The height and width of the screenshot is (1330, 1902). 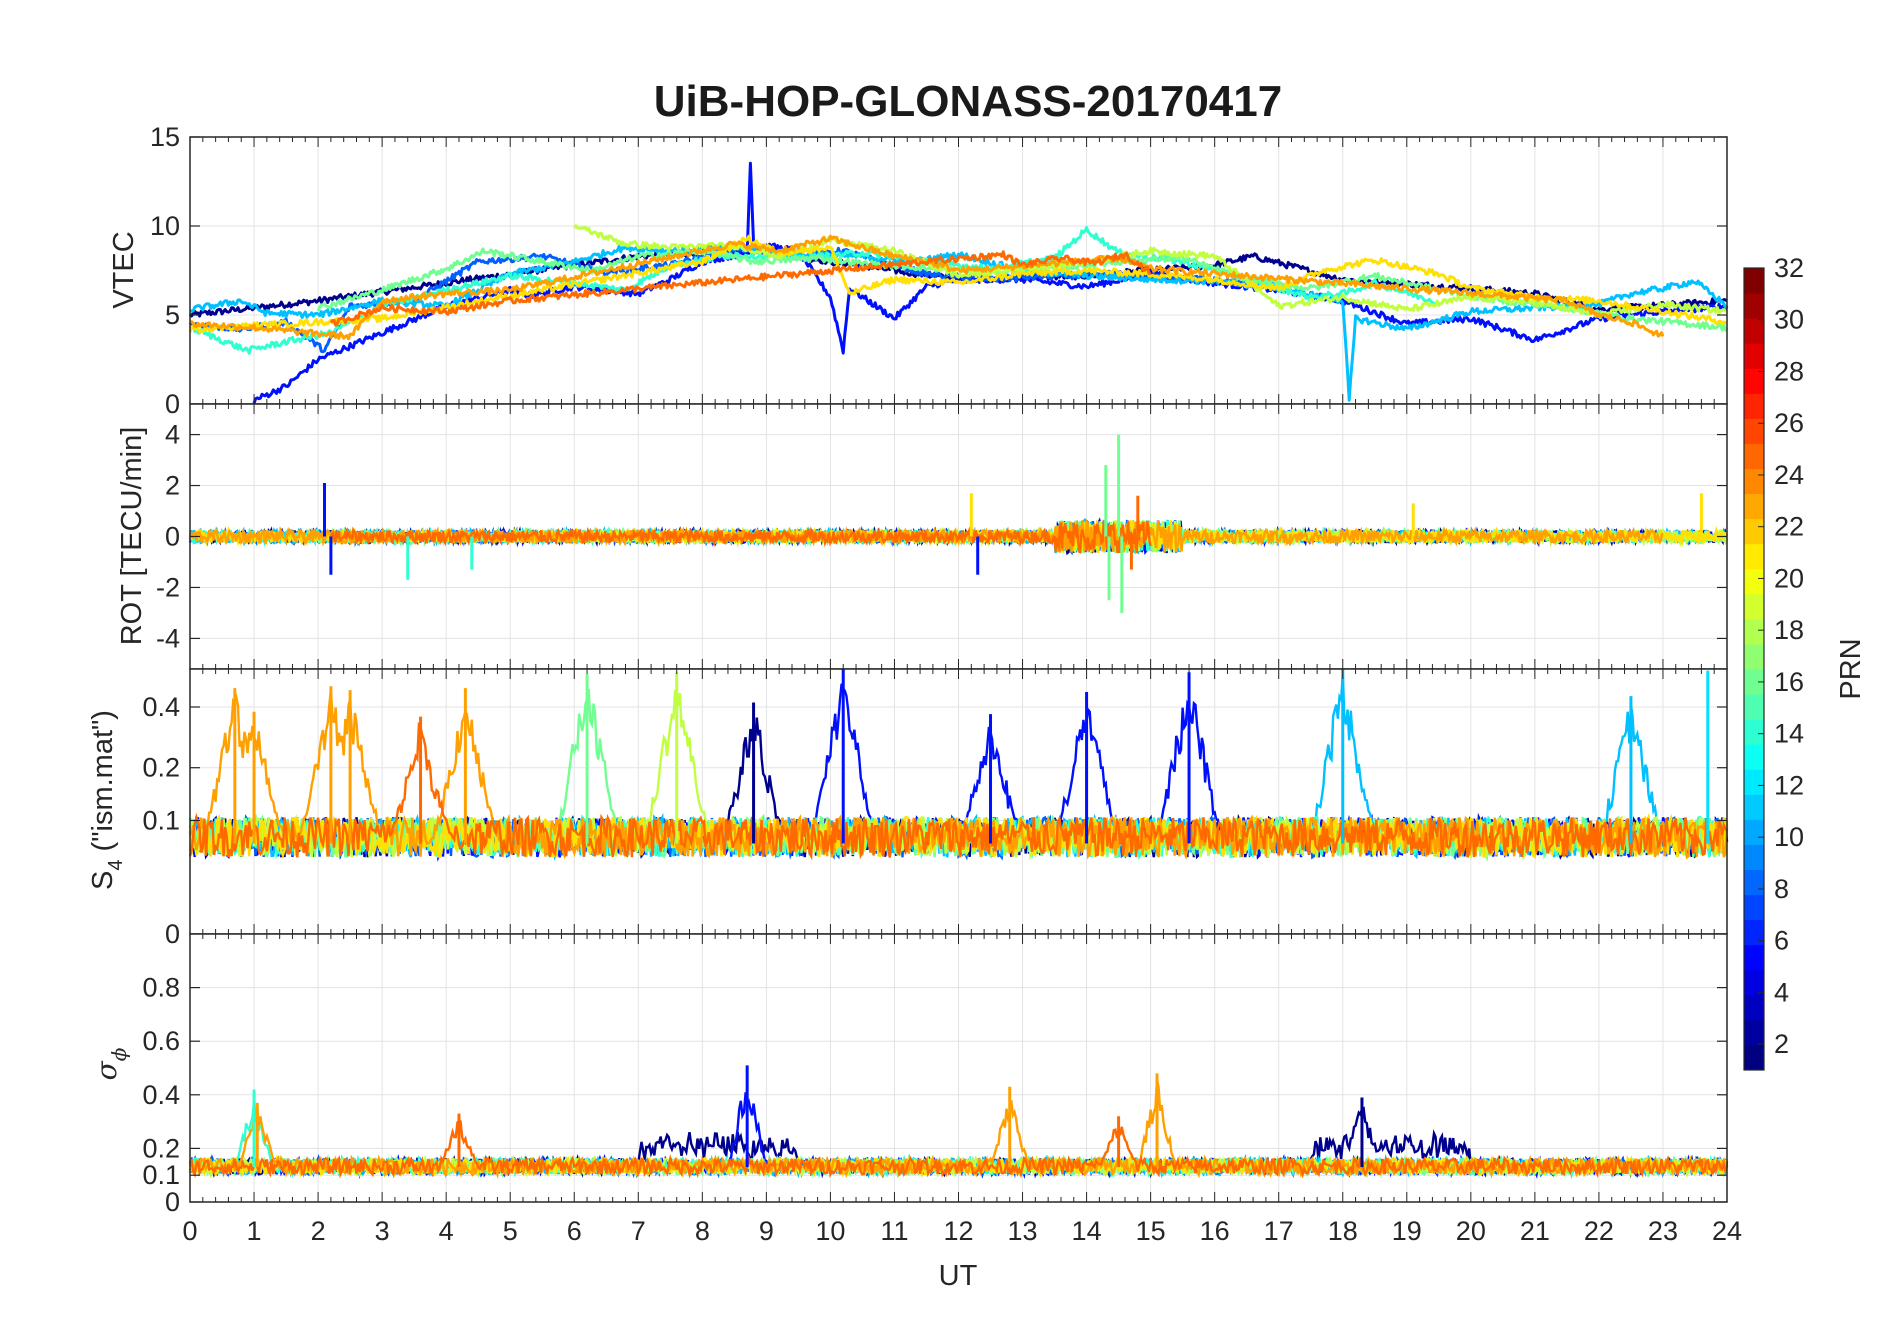 I want to click on y-tick-label: 4, so click(x=172, y=435).